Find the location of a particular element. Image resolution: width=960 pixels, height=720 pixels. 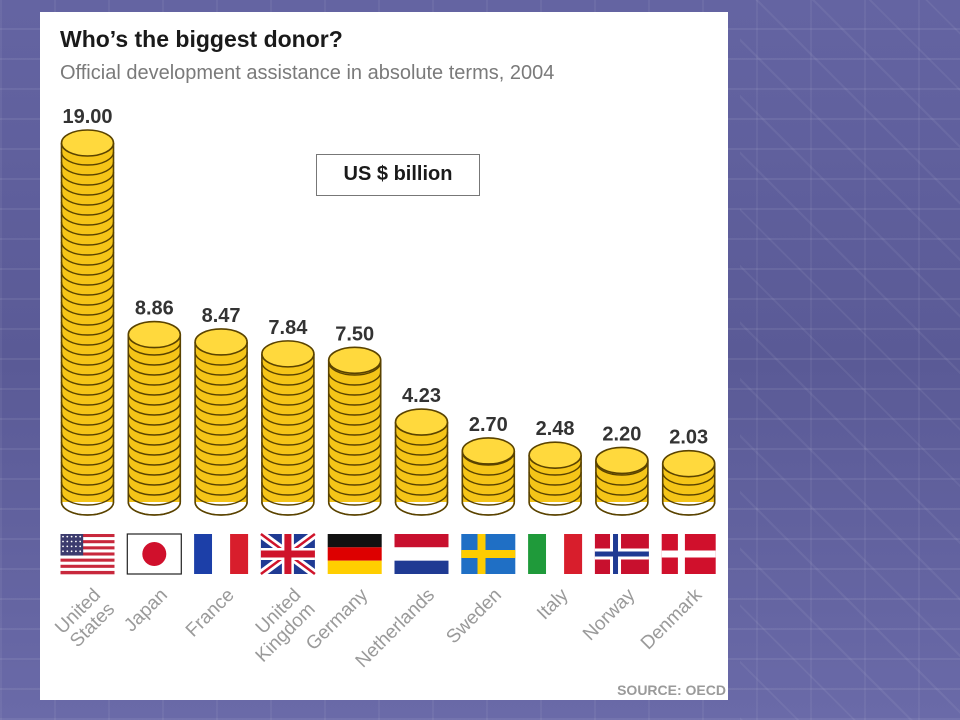

category-label: France is located at coordinates (210, 613).